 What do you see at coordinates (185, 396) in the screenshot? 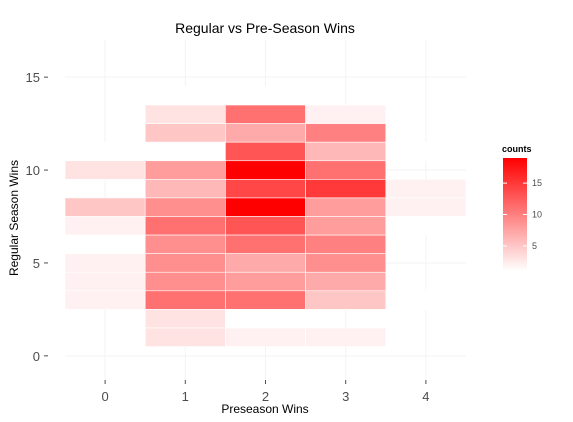
I see `x-tick-label: 1` at bounding box center [185, 396].